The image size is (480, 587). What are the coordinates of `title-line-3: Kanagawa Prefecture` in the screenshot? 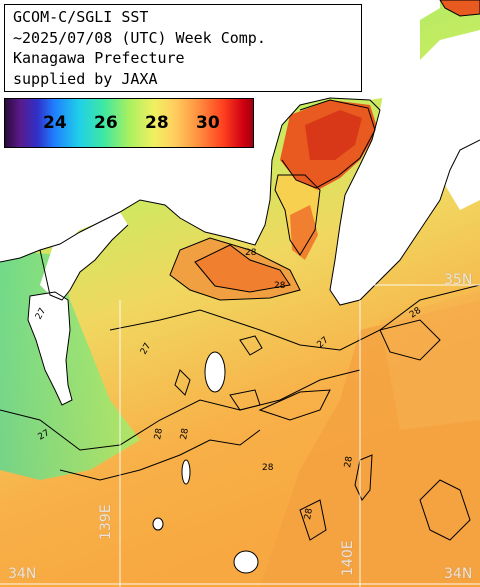 It's located at (99, 58).